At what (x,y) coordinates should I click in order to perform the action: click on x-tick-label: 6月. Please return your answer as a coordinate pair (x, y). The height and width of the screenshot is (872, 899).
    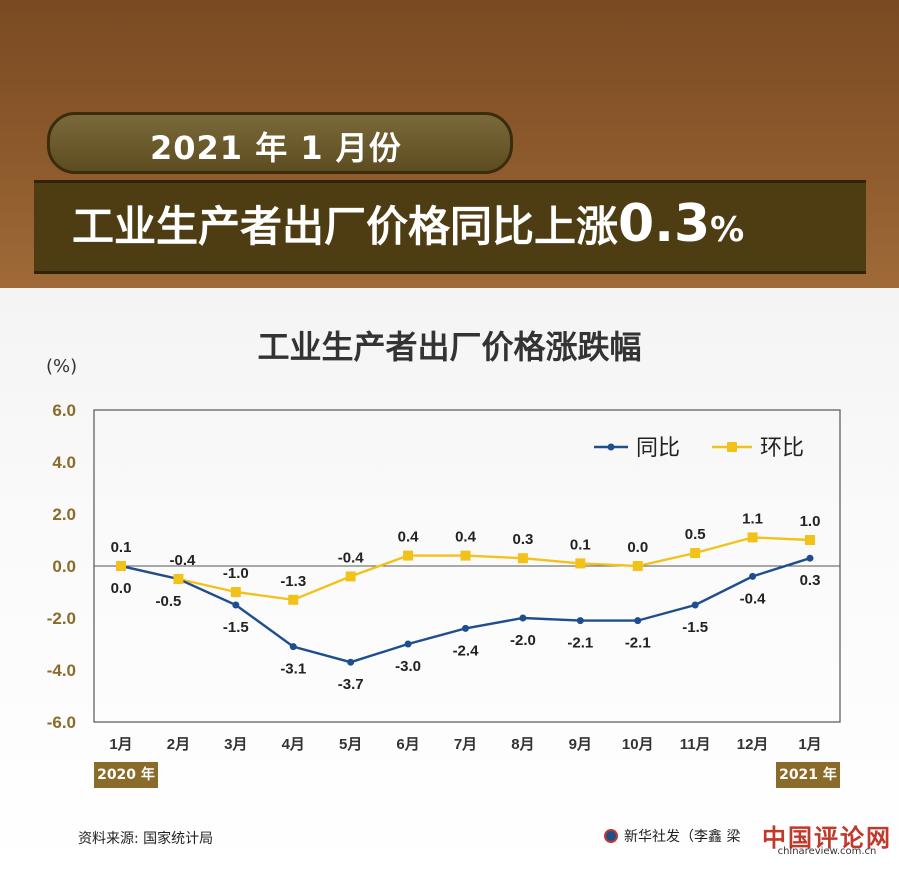
    Looking at the image, I should click on (407, 744).